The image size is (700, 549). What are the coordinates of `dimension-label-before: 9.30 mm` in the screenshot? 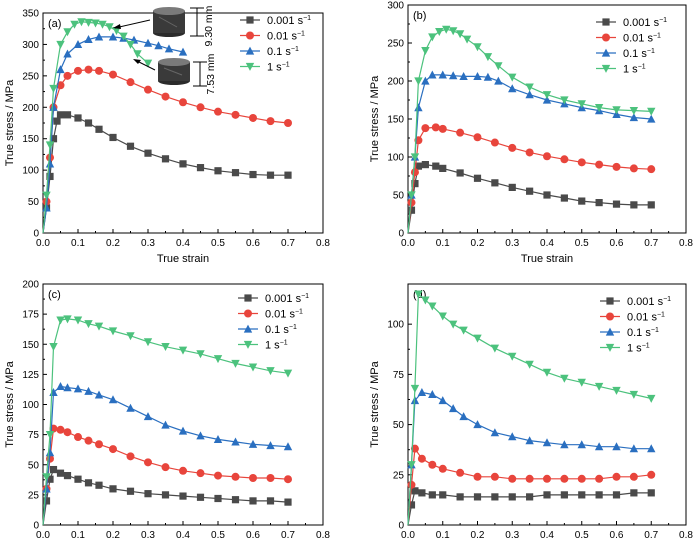 It's located at (209, 25).